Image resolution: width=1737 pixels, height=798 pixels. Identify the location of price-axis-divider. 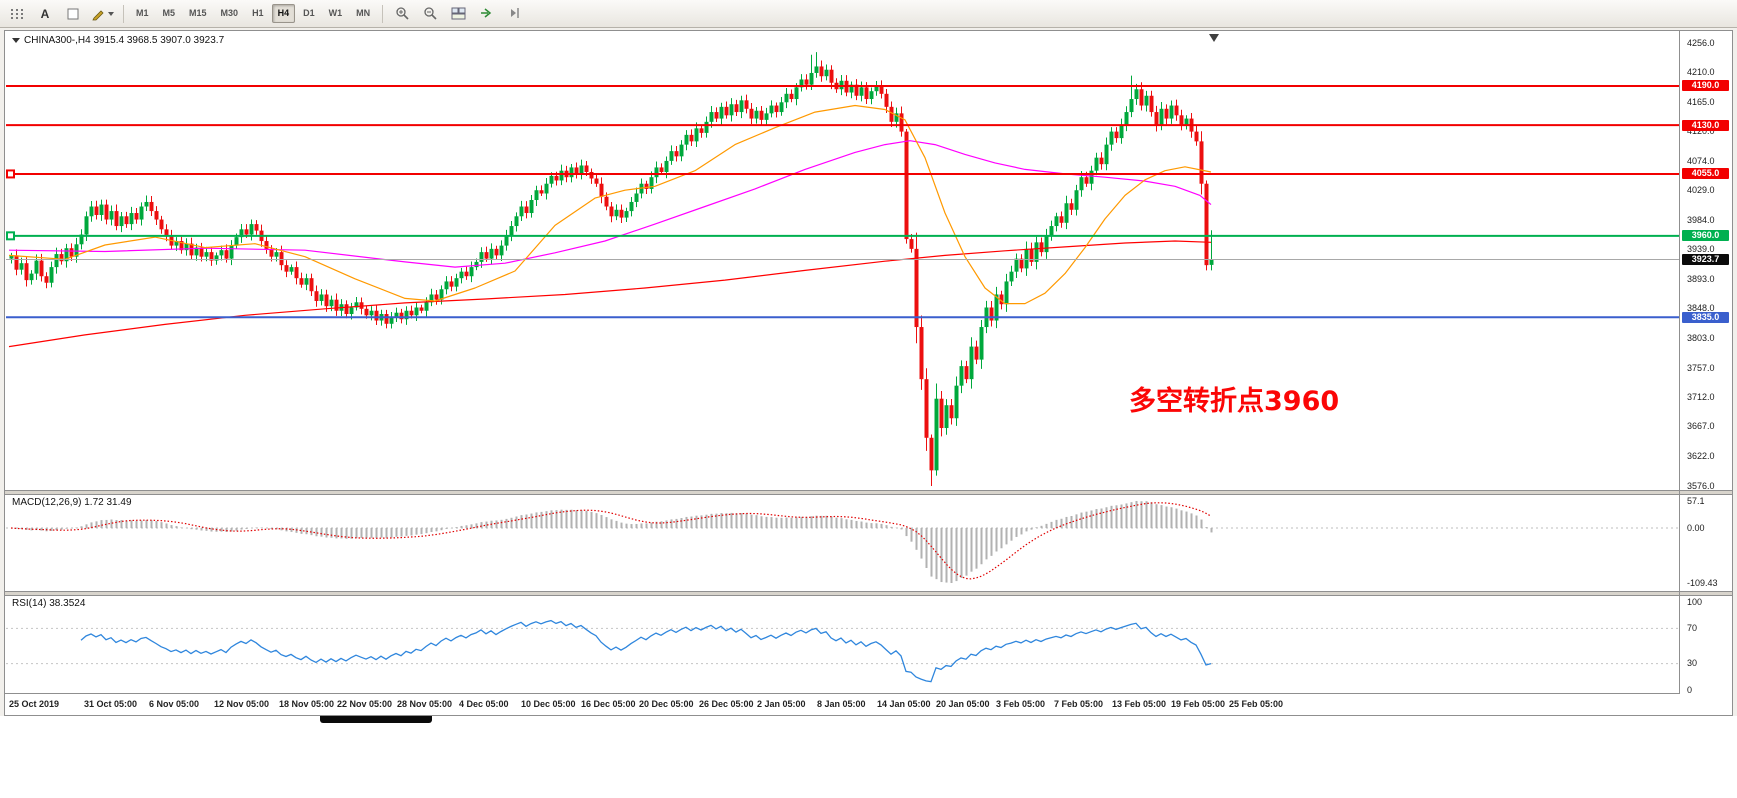
(1679, 373).